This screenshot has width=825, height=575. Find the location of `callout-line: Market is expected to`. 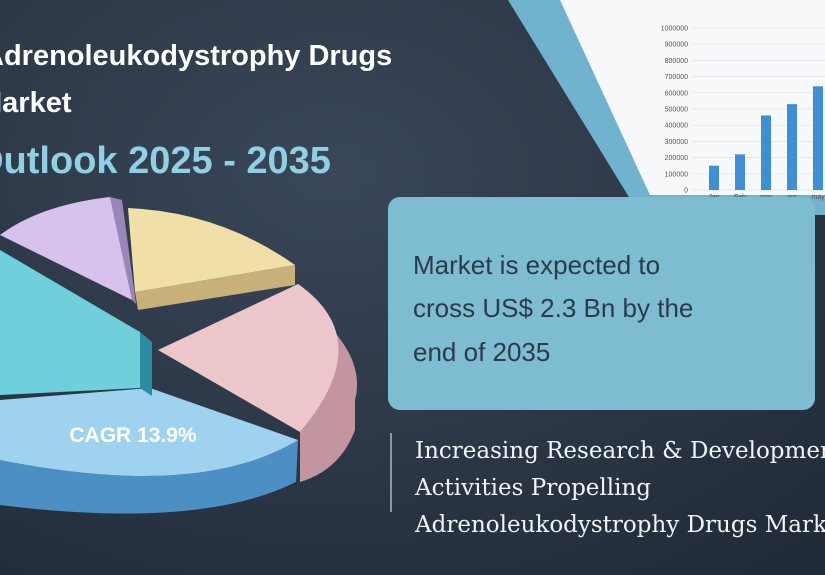

callout-line: Market is expected to is located at coordinates (536, 265).